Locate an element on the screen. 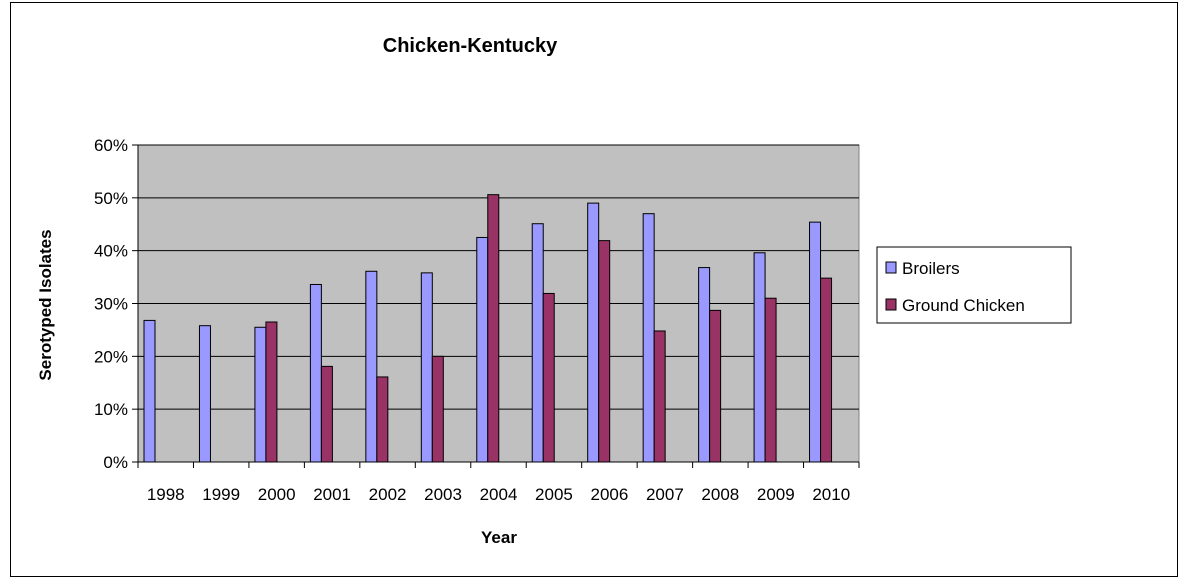 The height and width of the screenshot is (579, 1181). x-tick-label: 2008 is located at coordinates (720, 494).